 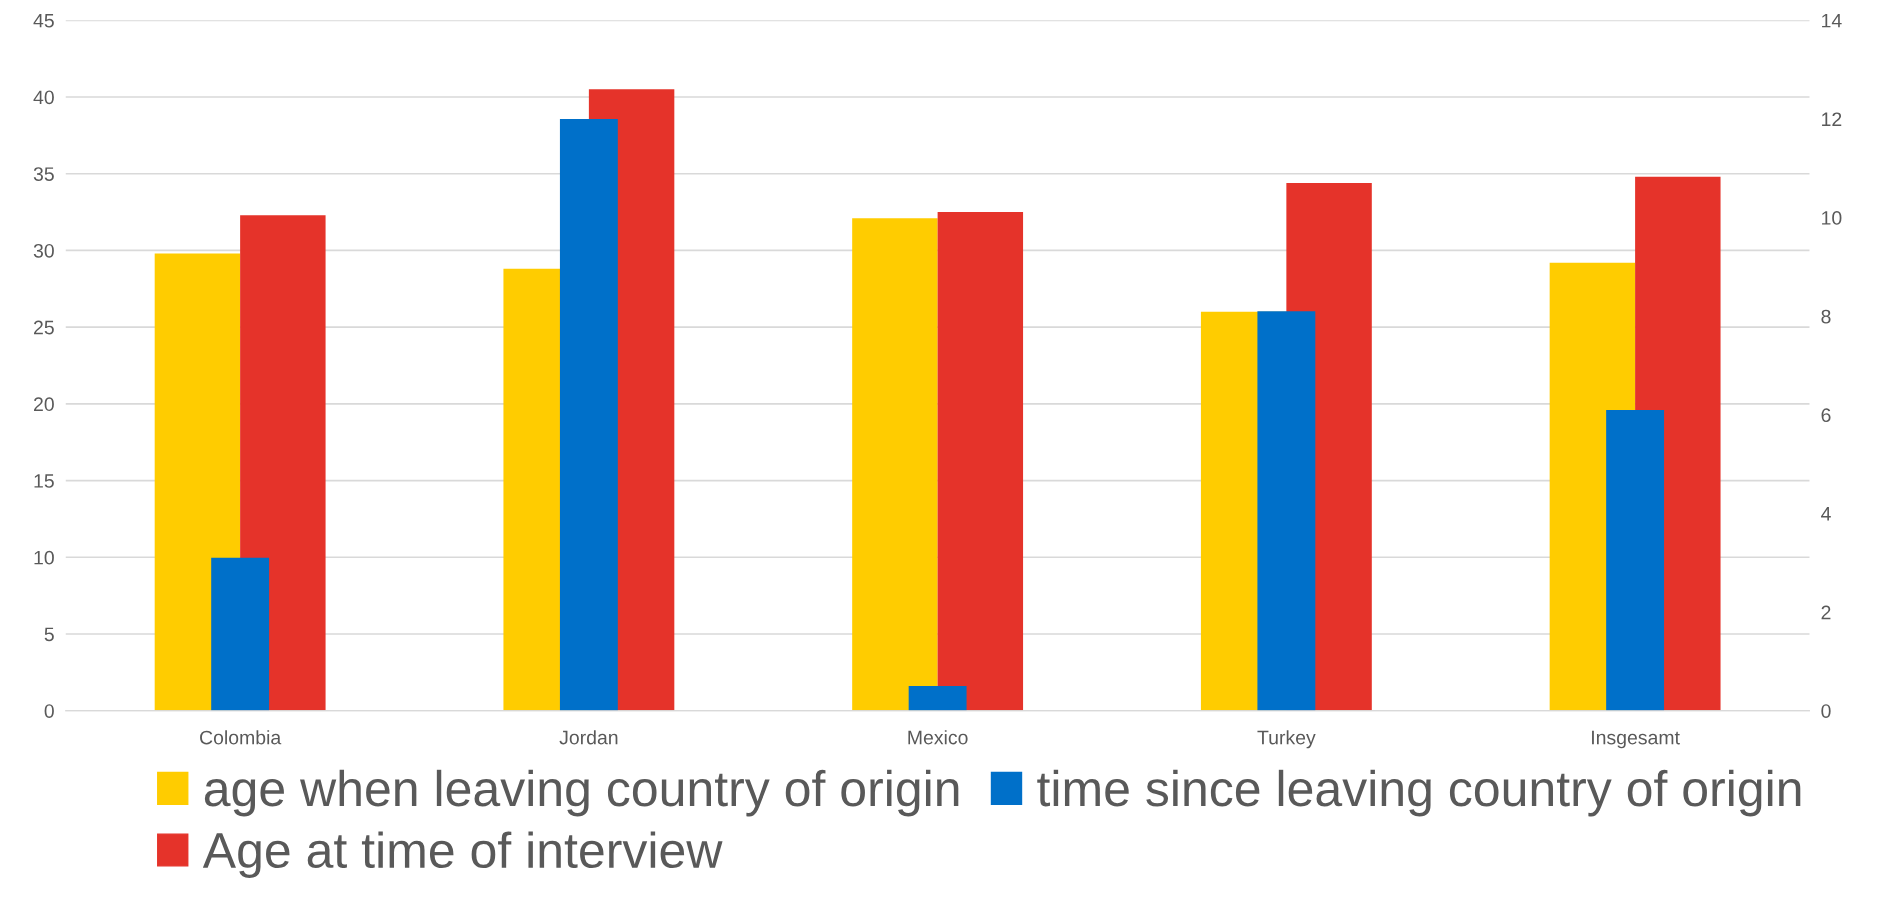 I want to click on y2-tick-label: 0, so click(x=1826, y=711).